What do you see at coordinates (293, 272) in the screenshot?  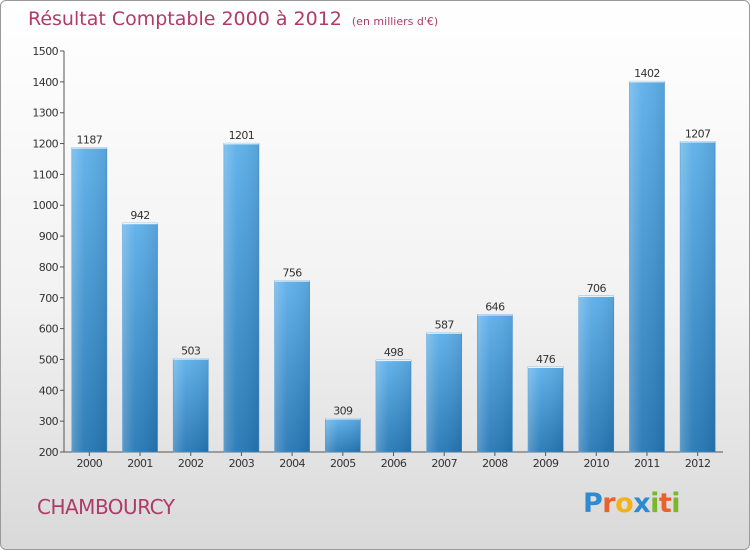 I see `value-label: 756` at bounding box center [293, 272].